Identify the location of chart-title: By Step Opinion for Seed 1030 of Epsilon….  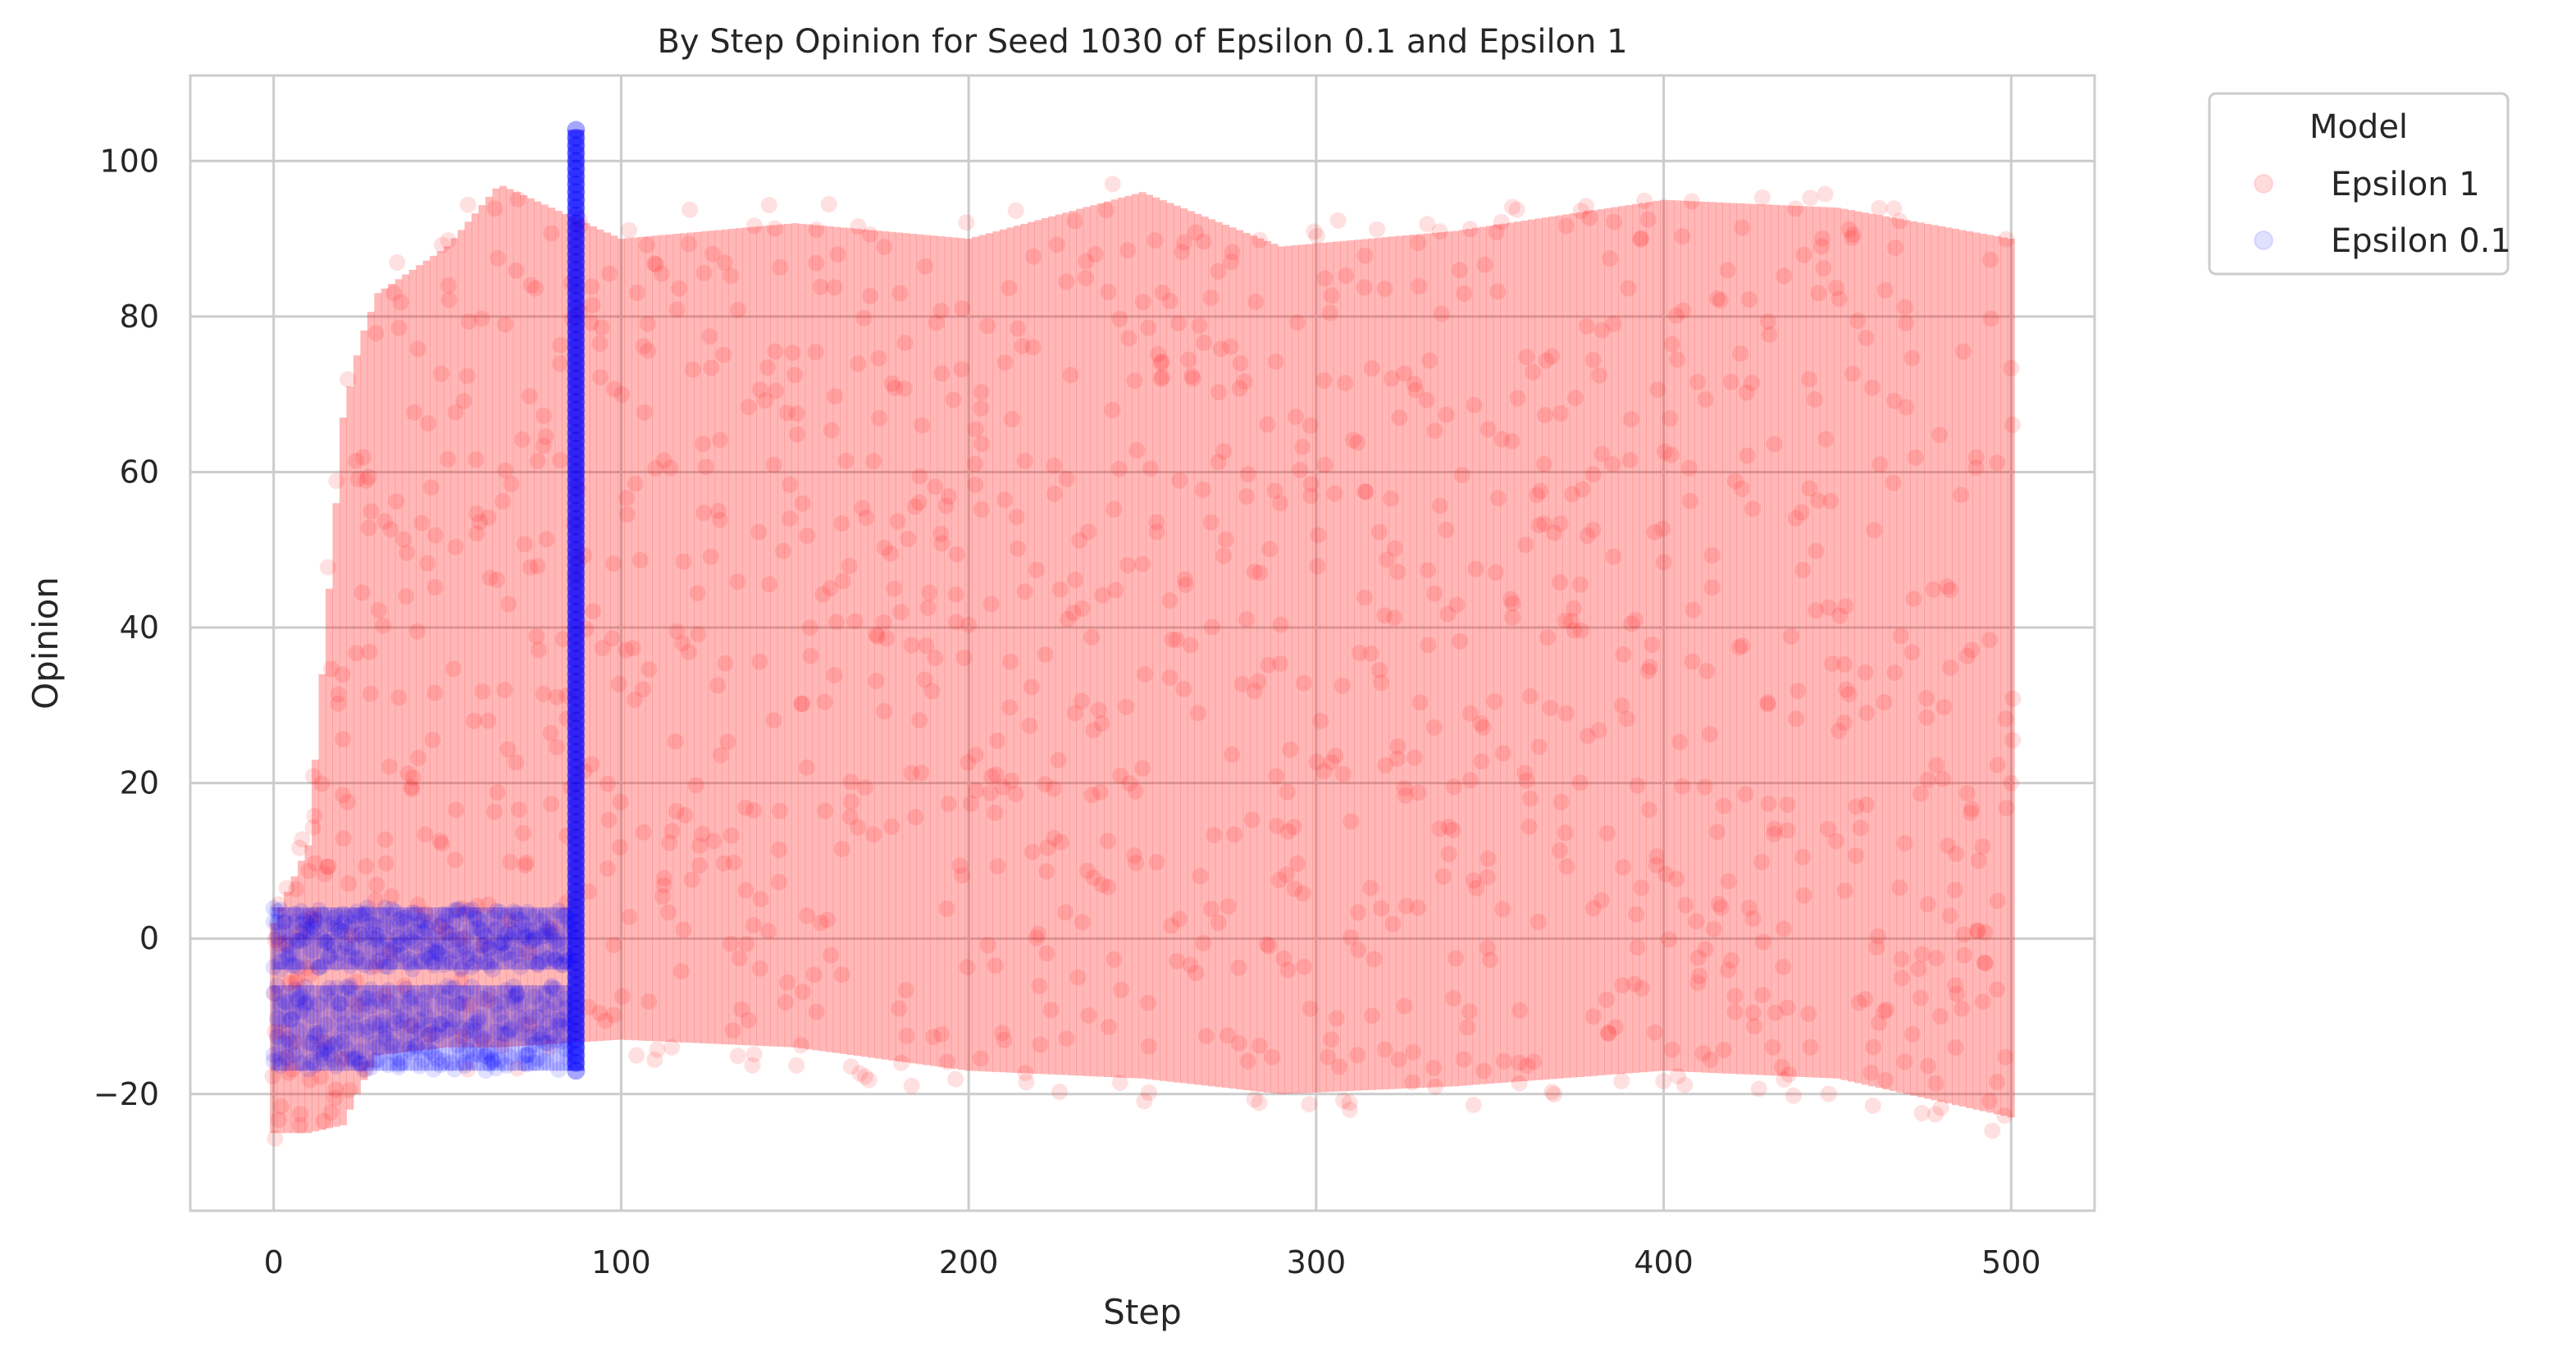
(1142, 42).